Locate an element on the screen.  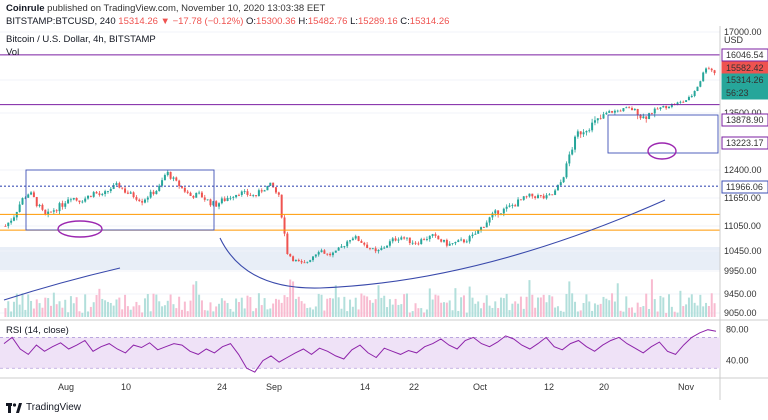
highlight-ellipse-aug is located at coordinates (80, 229).